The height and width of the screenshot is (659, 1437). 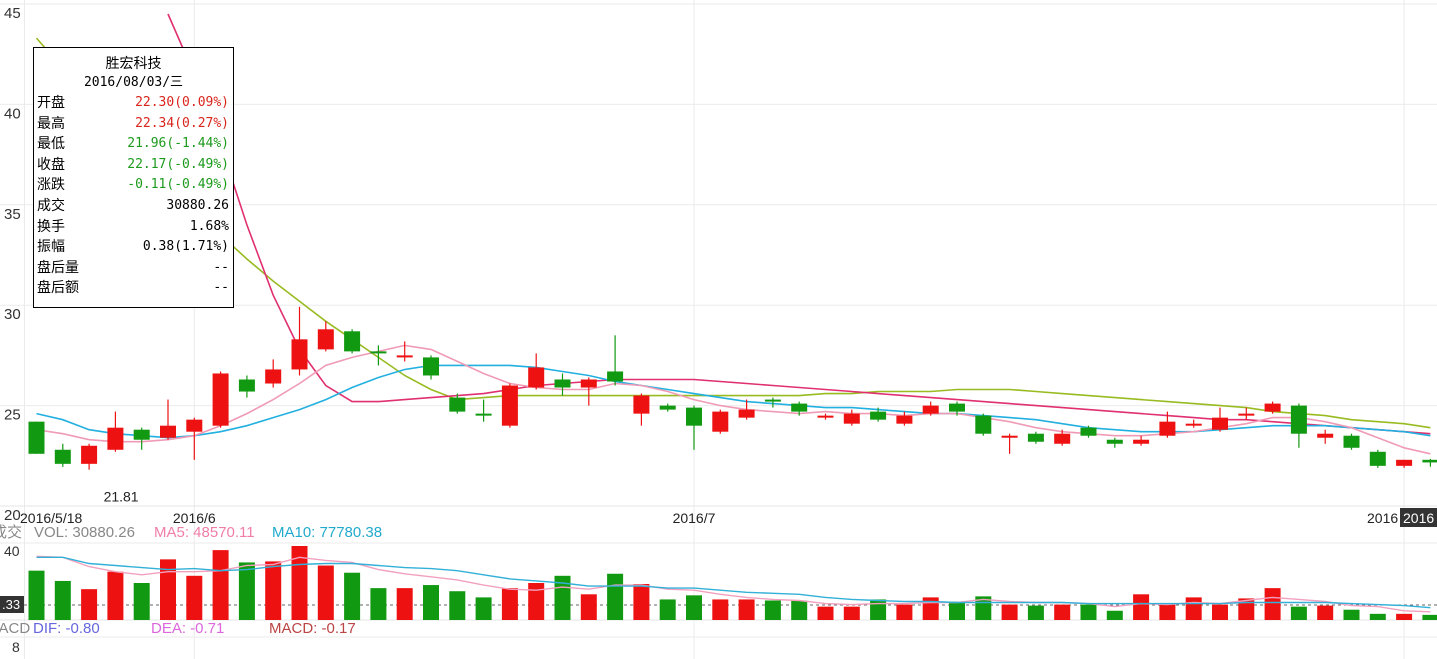 What do you see at coordinates (51, 144) in the screenshot?
I see `tooltip-label: 最低` at bounding box center [51, 144].